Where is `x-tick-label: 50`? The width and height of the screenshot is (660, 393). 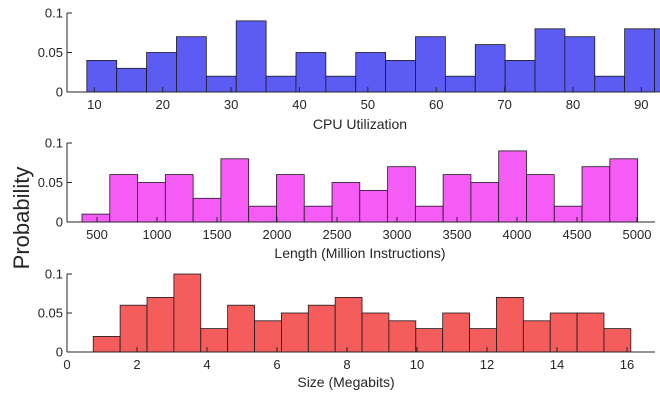
x-tick-label: 50 is located at coordinates (368, 104).